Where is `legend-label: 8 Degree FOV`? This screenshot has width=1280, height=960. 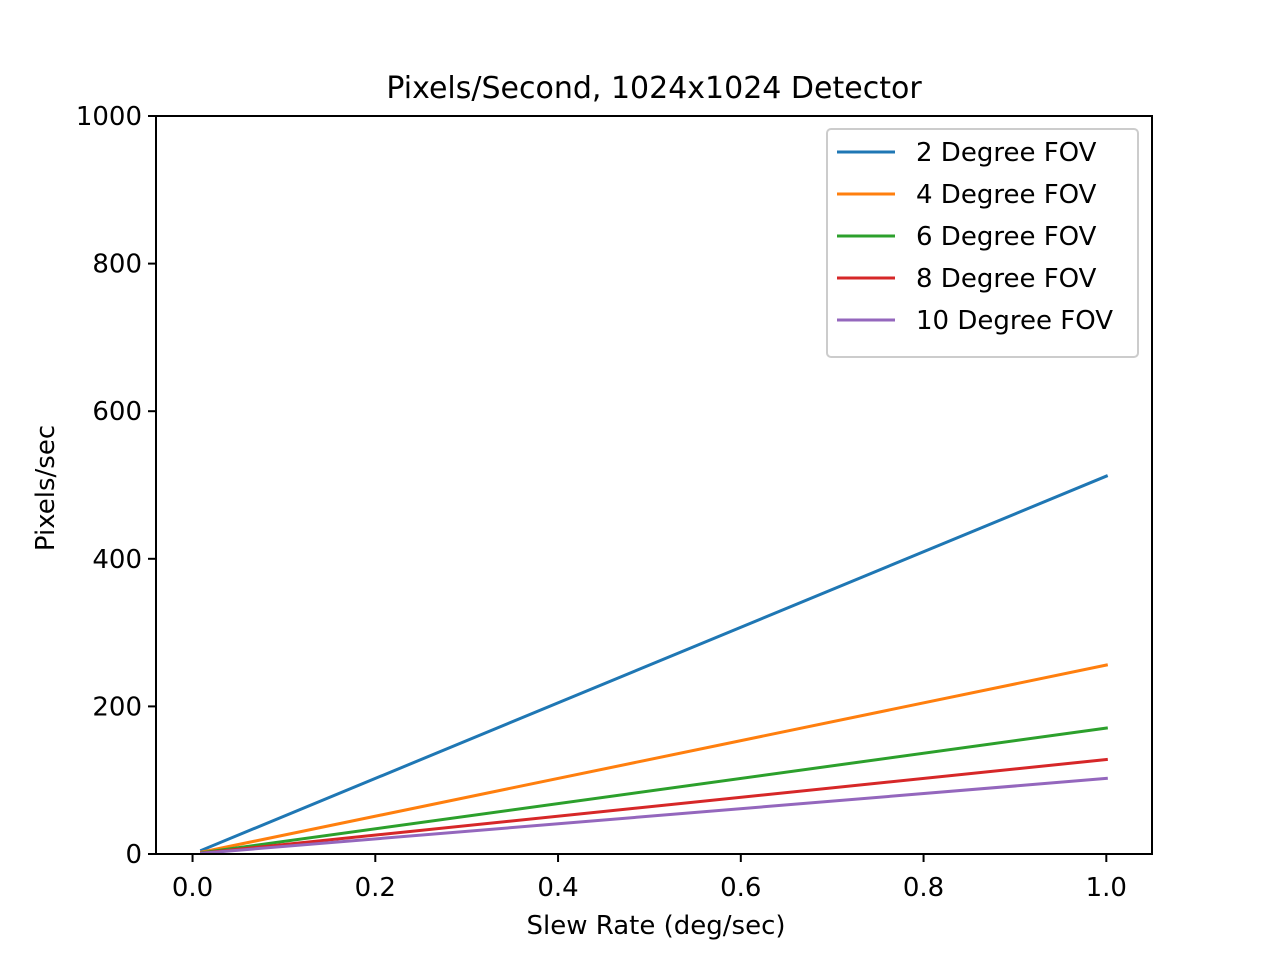 legend-label: 8 Degree FOV is located at coordinates (1006, 279).